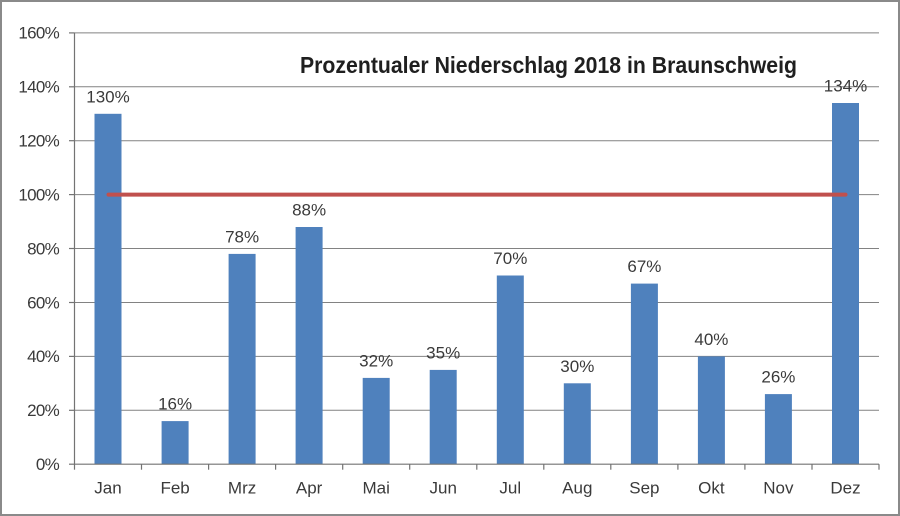 Image resolution: width=900 pixels, height=516 pixels. I want to click on svg-text: 130%, so click(107, 96).